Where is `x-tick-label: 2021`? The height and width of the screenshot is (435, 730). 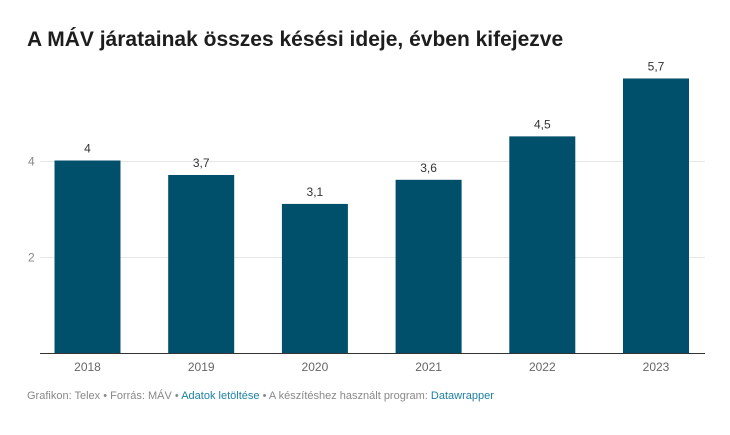 x-tick-label: 2021 is located at coordinates (428, 367).